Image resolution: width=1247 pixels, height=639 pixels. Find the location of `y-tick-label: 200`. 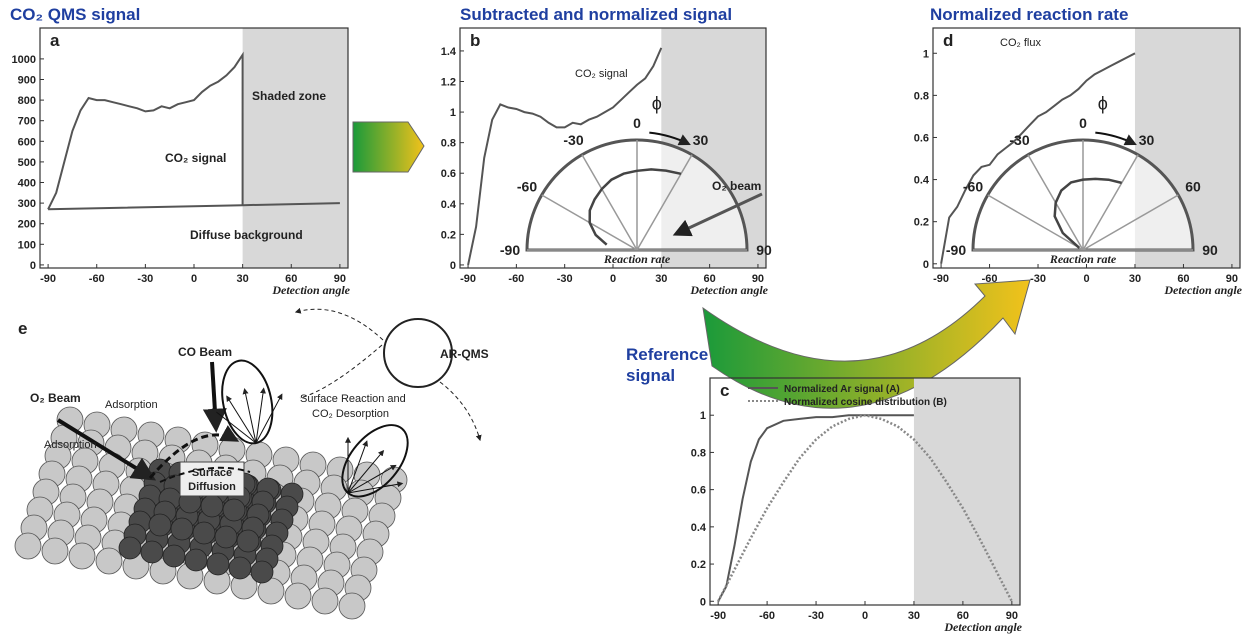

y-tick-label: 200 is located at coordinates (27, 225).